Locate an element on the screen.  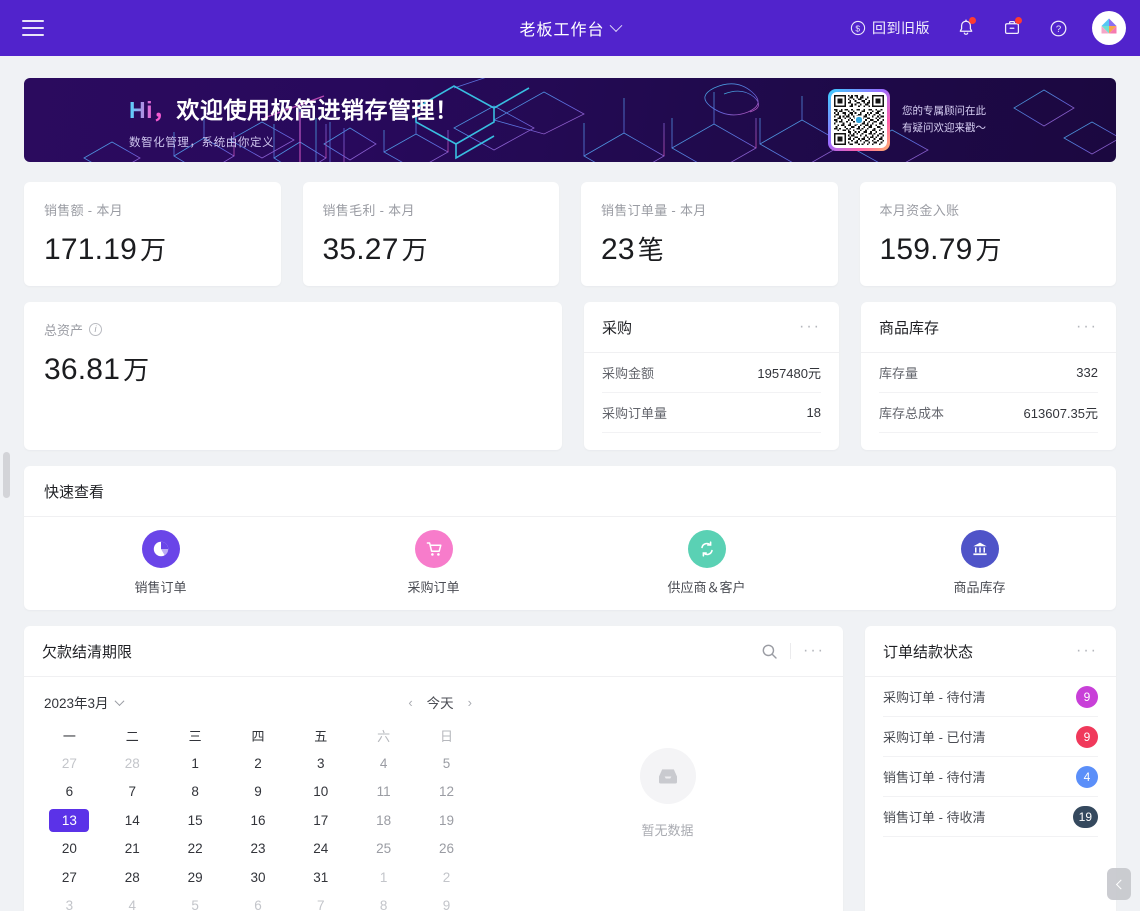
qr-code-icon is located at coordinates (859, 120).